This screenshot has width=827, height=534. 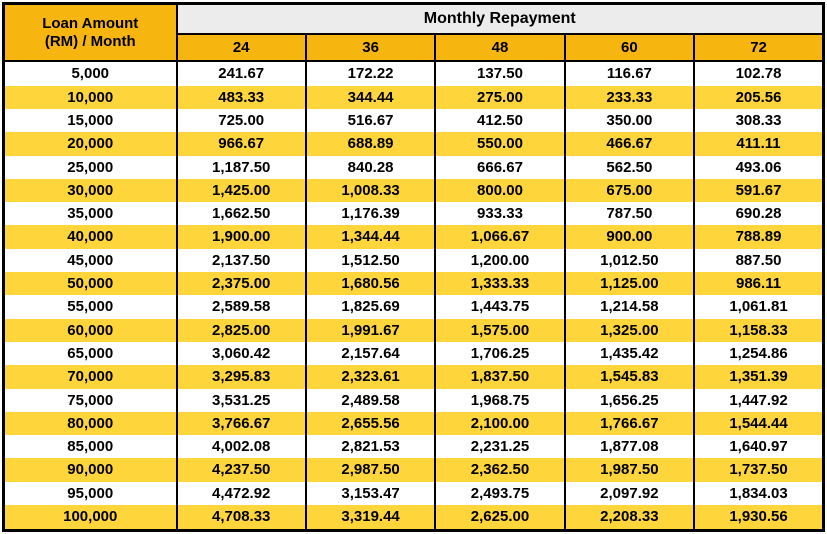 What do you see at coordinates (370, 377) in the screenshot?
I see `repayment-value-cell: 2,323.61` at bounding box center [370, 377].